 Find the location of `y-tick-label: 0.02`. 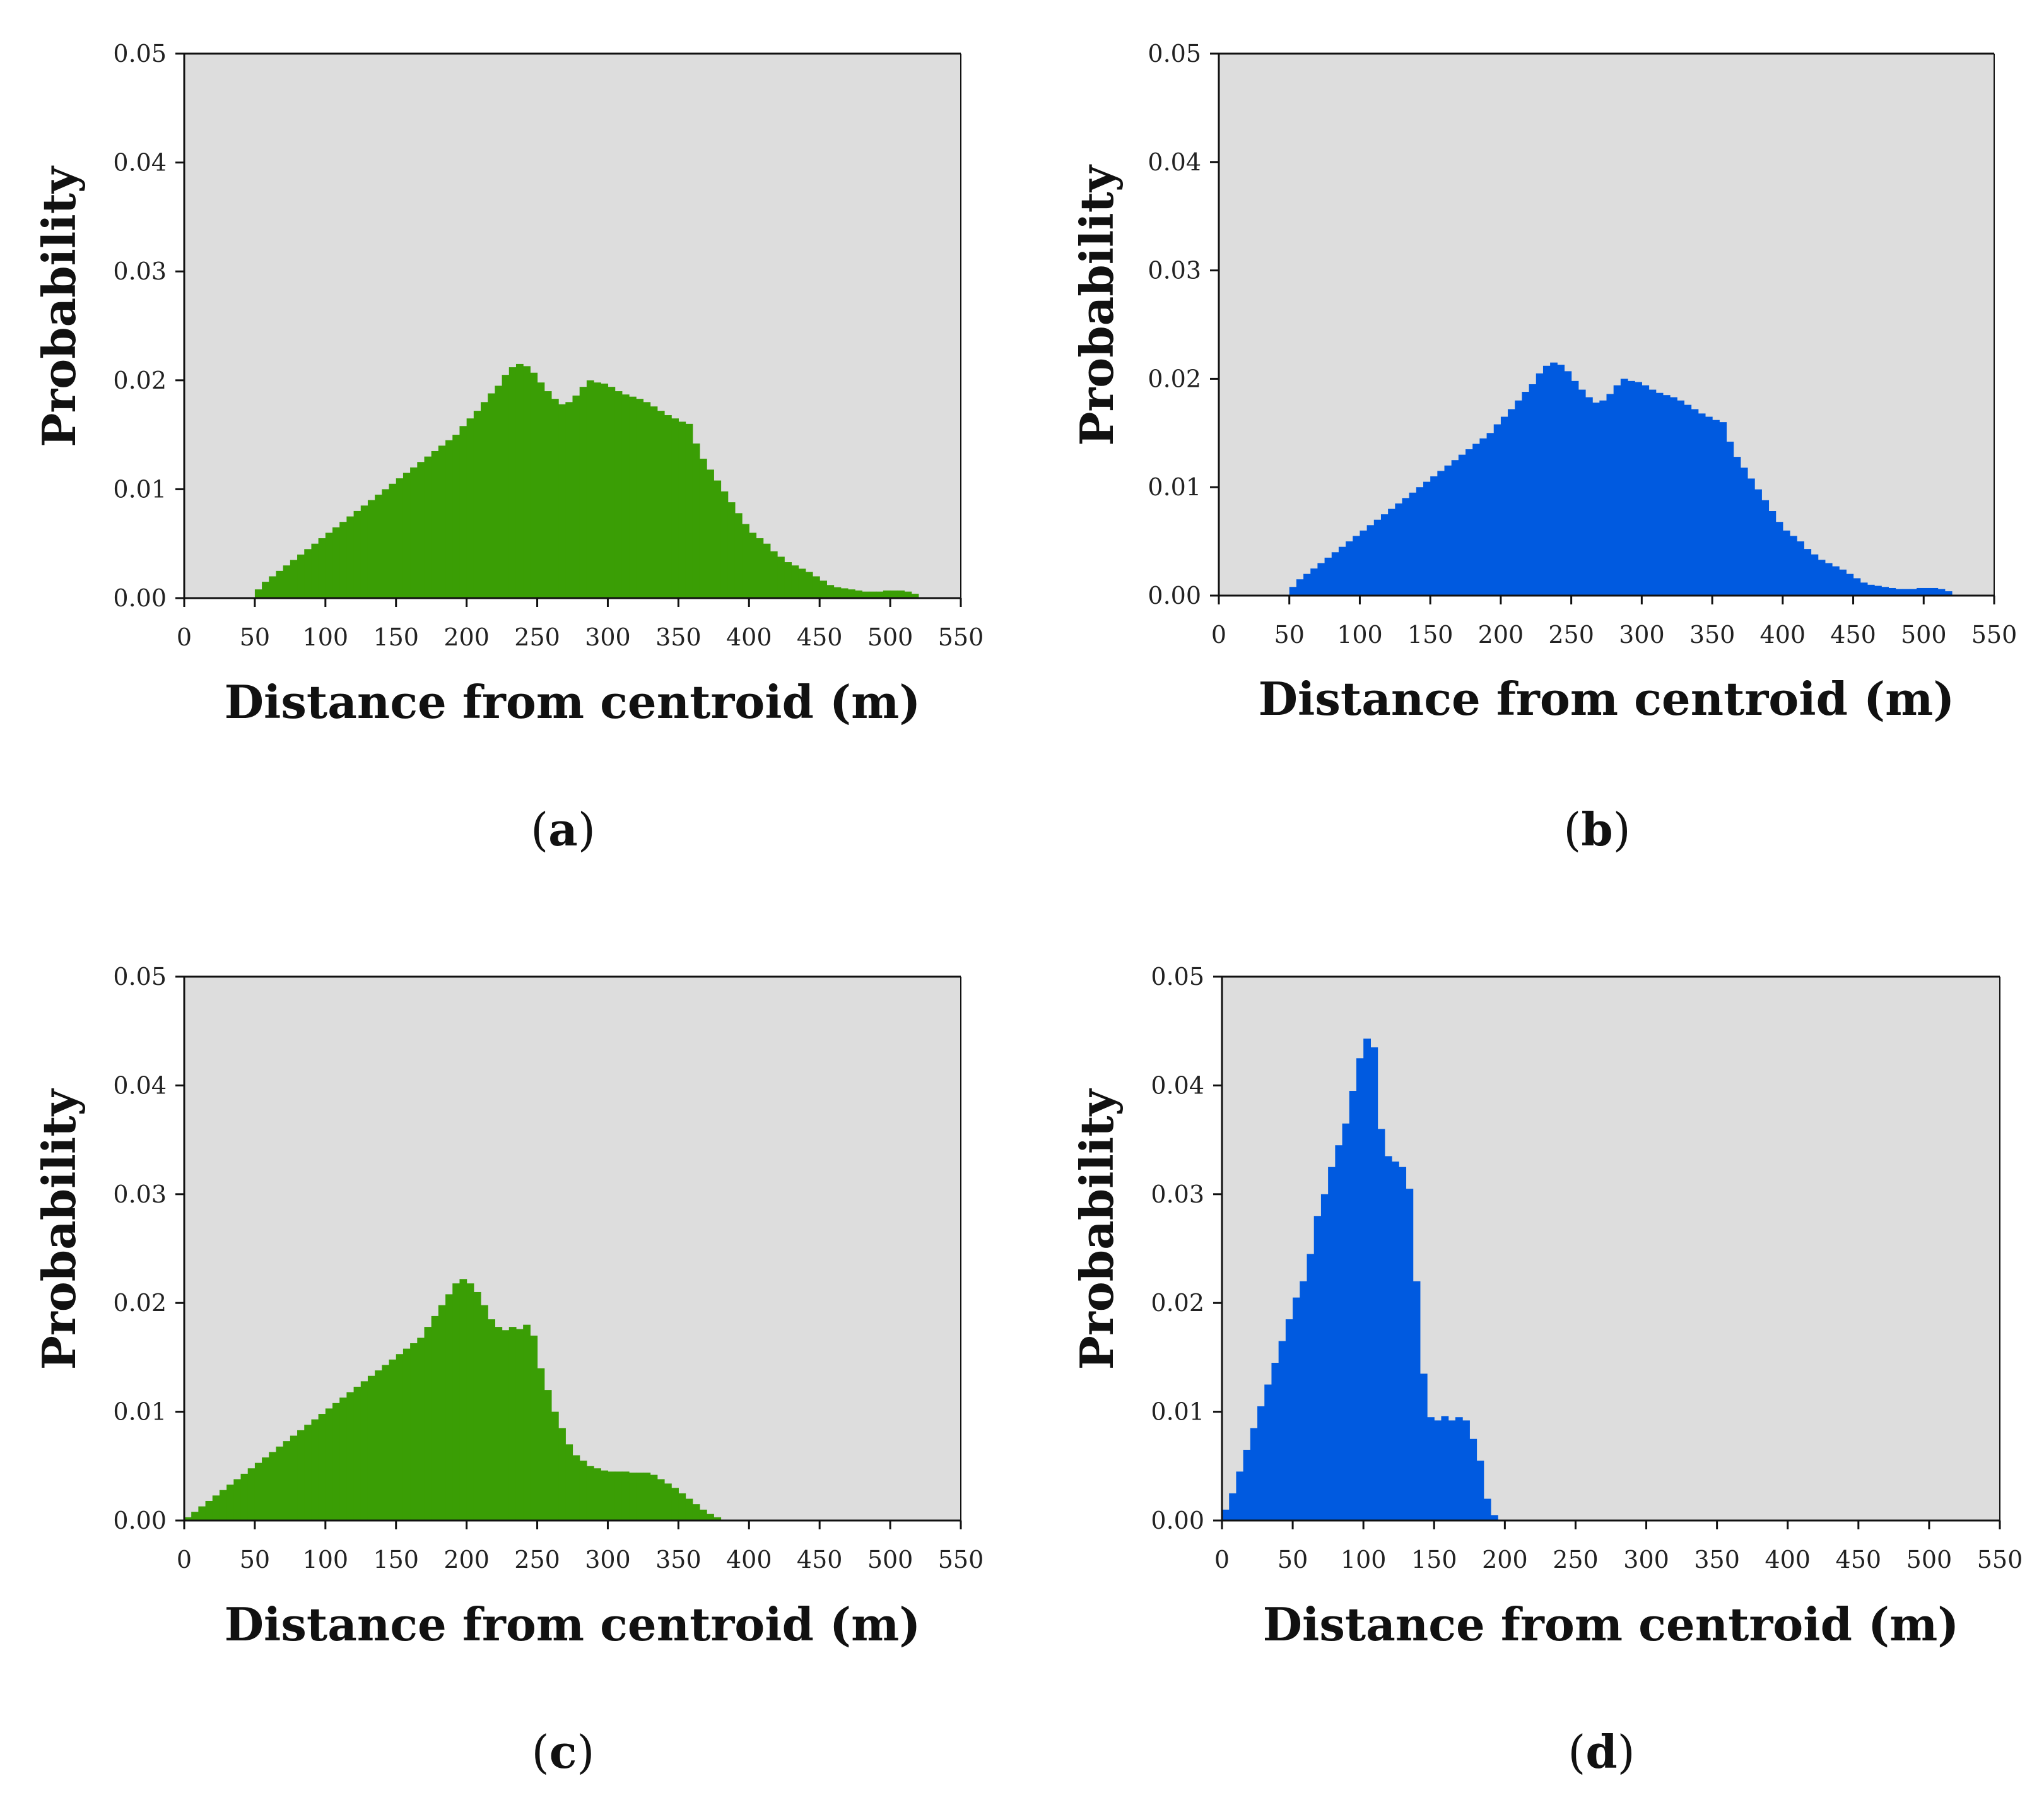

y-tick-label: 0.02 is located at coordinates (140, 1303).